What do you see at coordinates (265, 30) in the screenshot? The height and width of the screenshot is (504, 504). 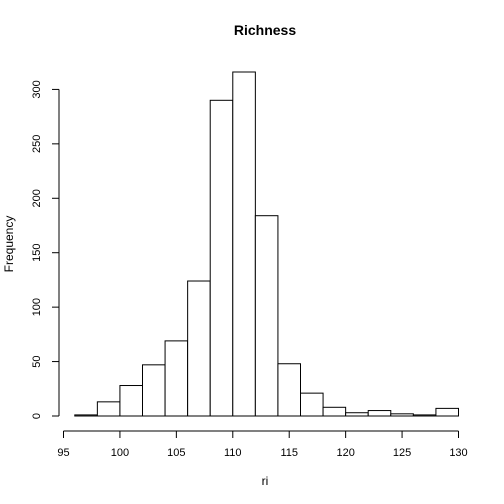 I see `chart-title: Richness` at bounding box center [265, 30].